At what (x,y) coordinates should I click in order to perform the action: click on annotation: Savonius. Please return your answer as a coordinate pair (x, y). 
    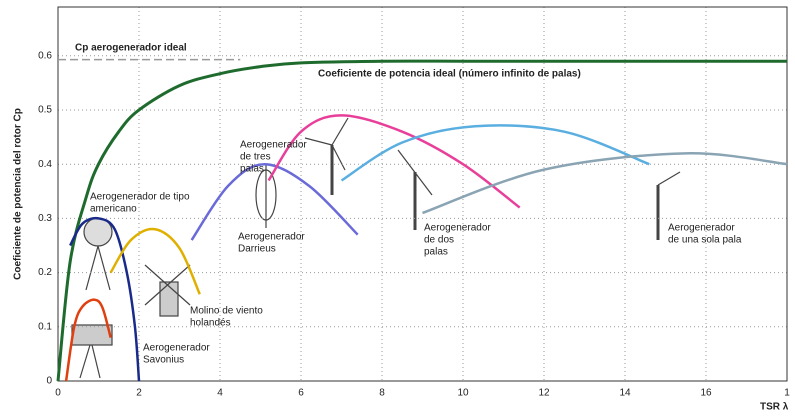
    Looking at the image, I should click on (163, 360).